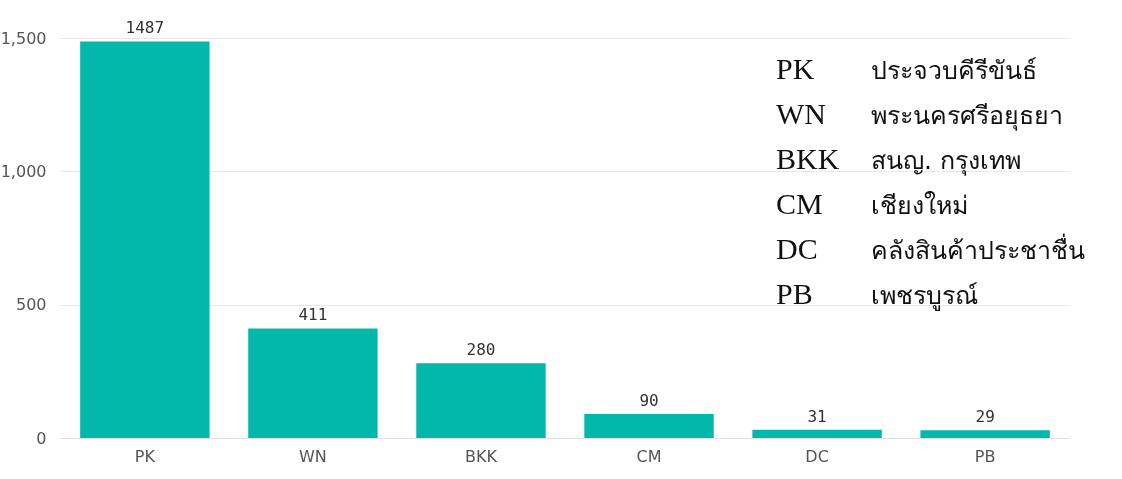 The height and width of the screenshot is (479, 1122). I want to click on y-tick-label: 0, so click(41, 438).